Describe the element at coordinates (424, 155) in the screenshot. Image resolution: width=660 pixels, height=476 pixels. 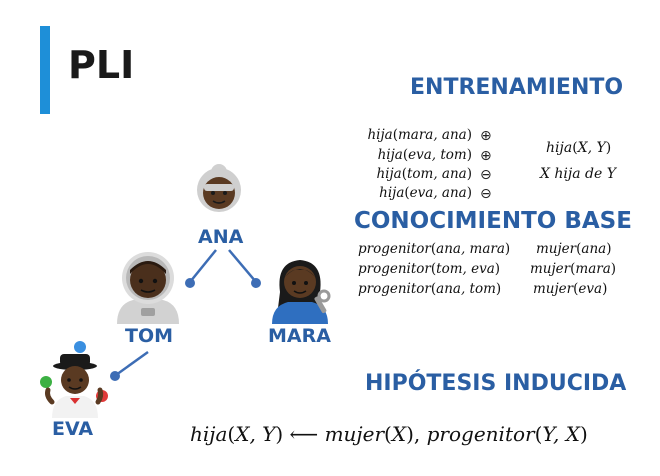
I see `example-formula: hija(eva, tom)` at that location.